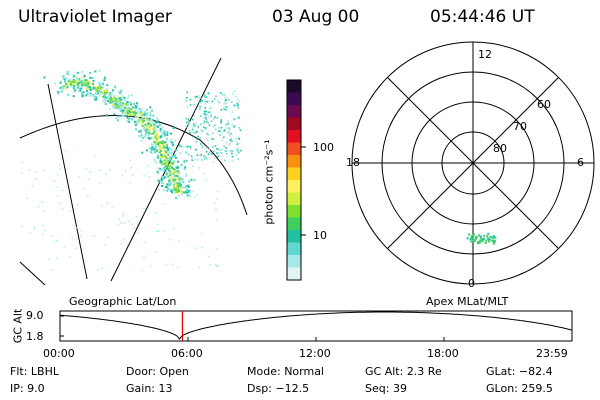  What do you see at coordinates (157, 371) in the screenshot?
I see `info-door: Door: Open` at bounding box center [157, 371].